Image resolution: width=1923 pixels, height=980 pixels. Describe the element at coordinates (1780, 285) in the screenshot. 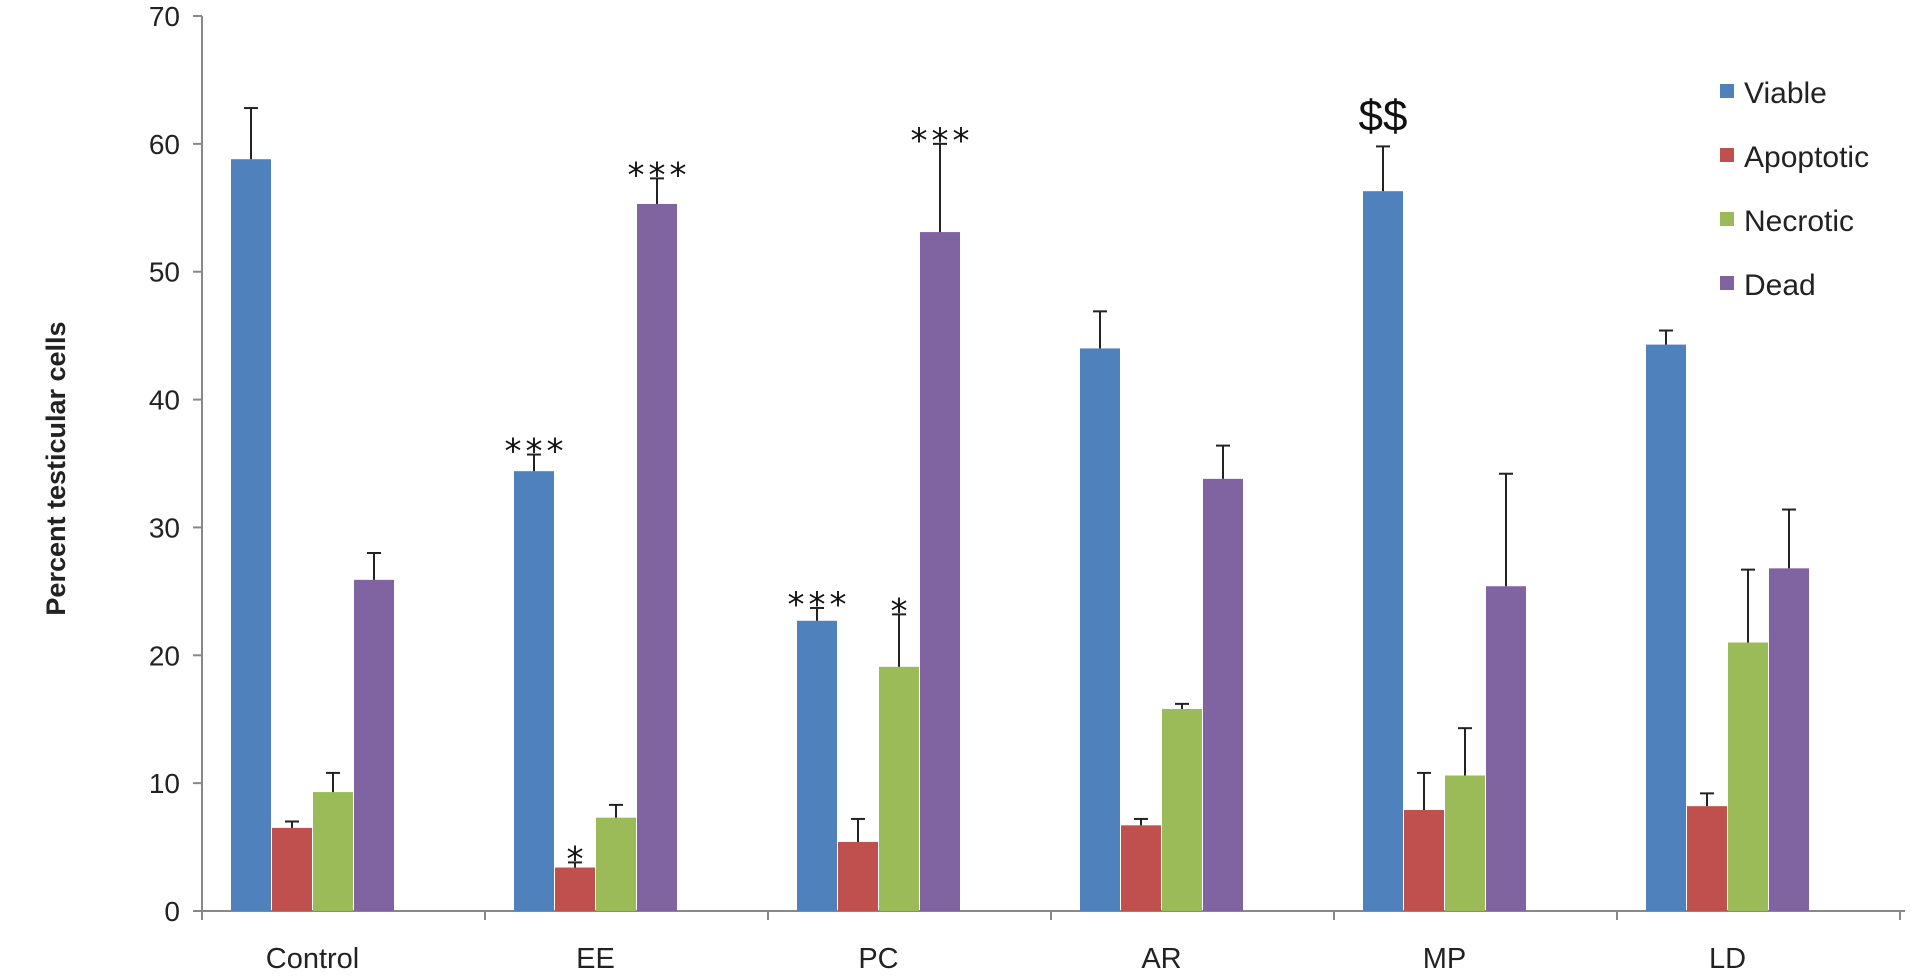

I see `legend-label-dead: Dead` at that location.